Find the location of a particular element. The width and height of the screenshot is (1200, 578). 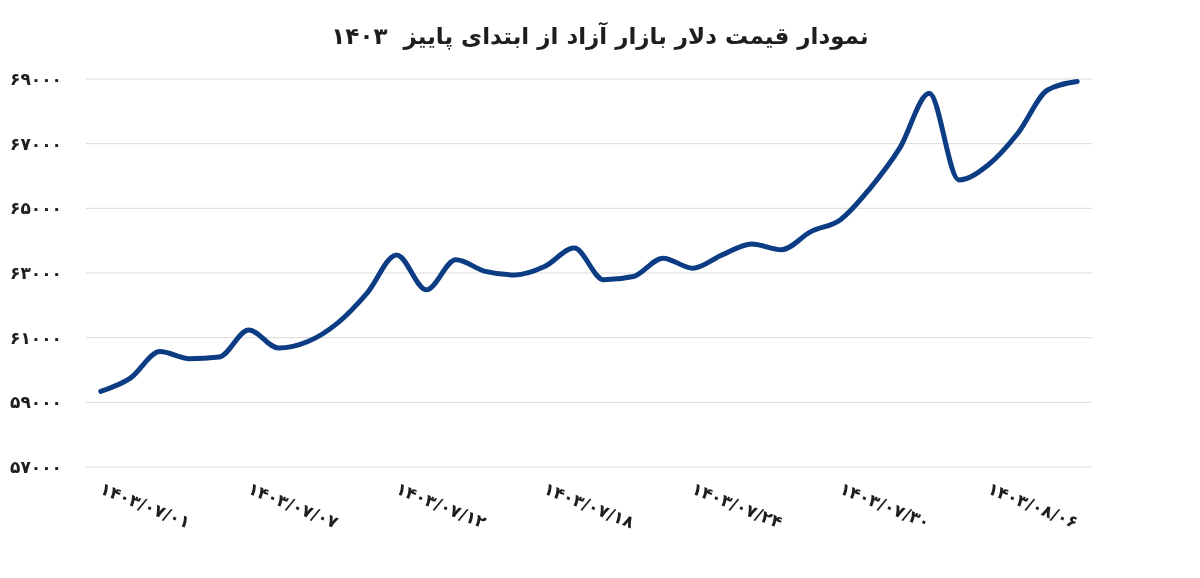

x-tick-label: ۱۴۰۳/۰۸/۰۶ is located at coordinates (1032, 505).